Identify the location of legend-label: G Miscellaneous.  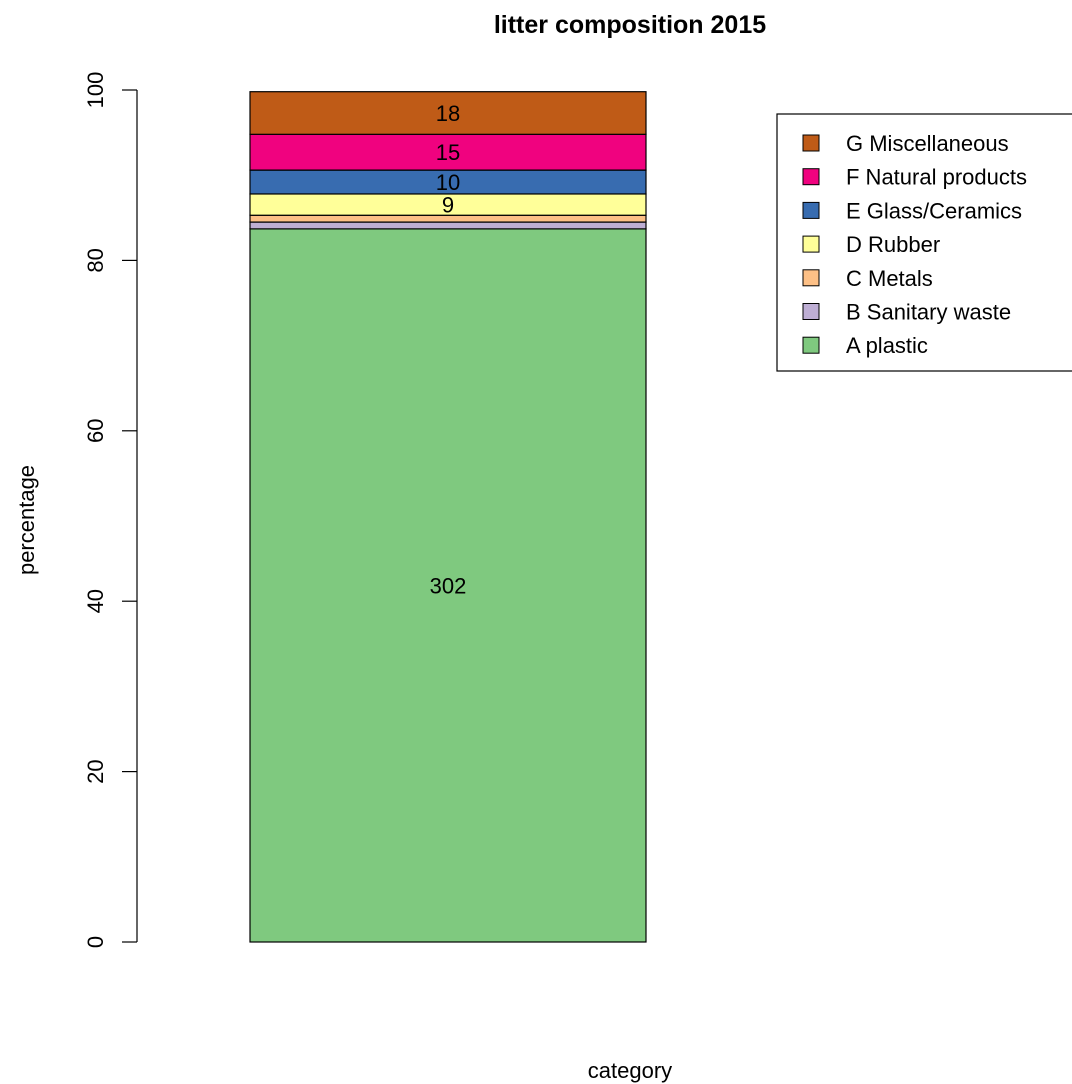
(927, 143).